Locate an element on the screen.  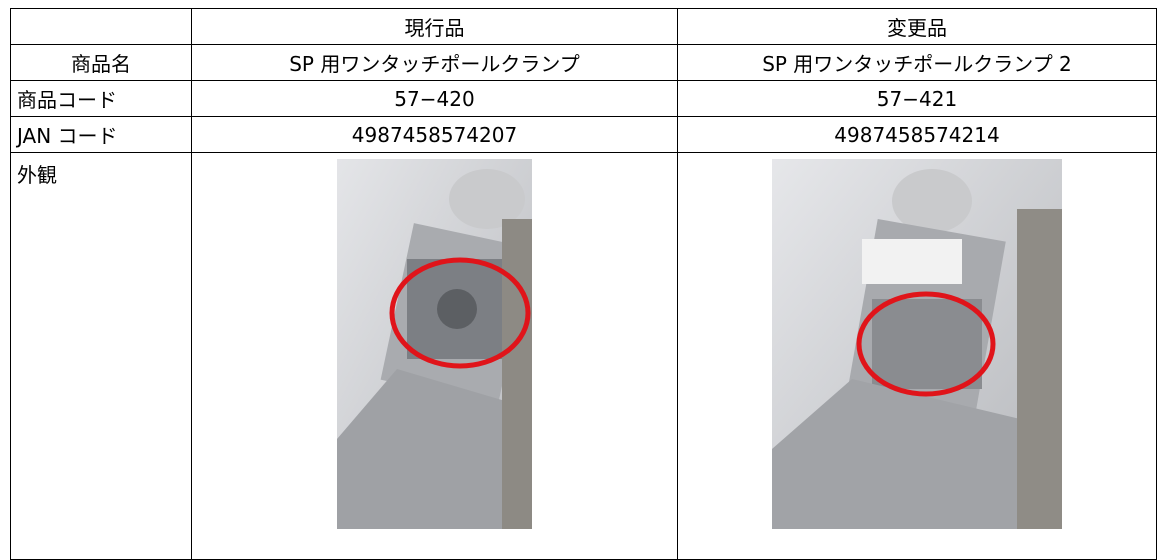
cell: SP 用ワンタッチポールクランプ is located at coordinates (434, 62).